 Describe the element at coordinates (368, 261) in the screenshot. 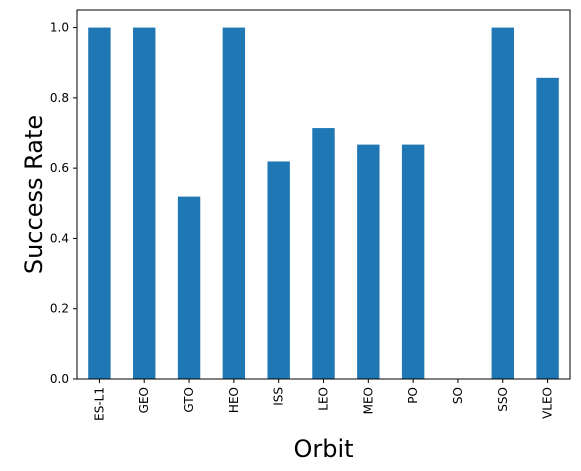

I see `bar-meo` at that location.